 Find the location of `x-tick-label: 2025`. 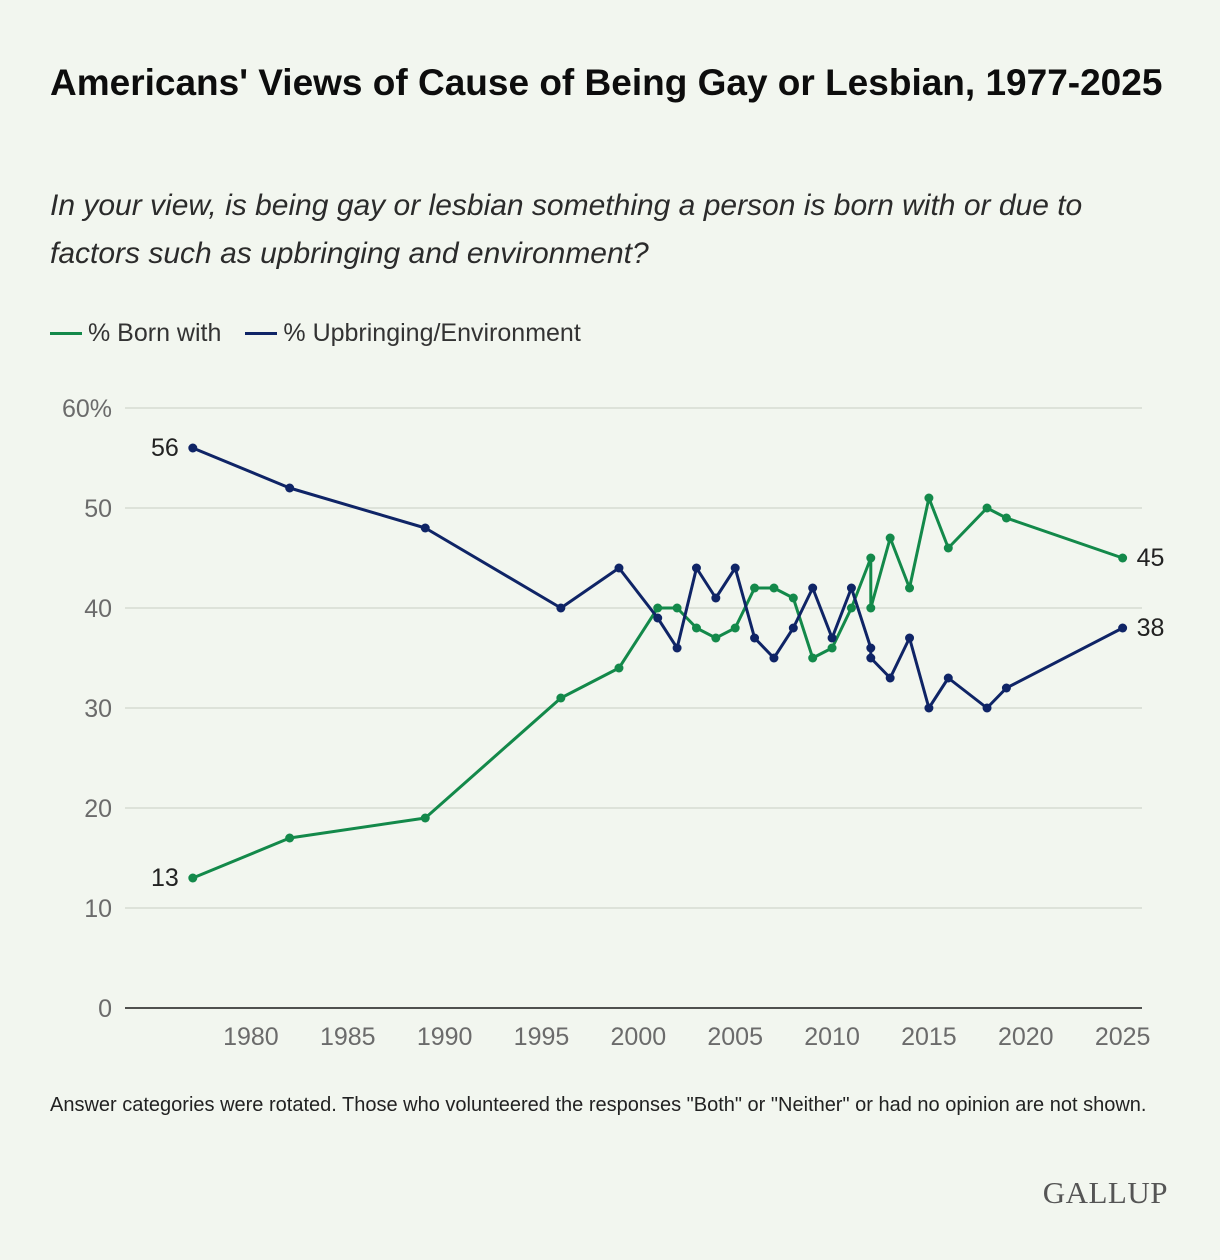

x-tick-label: 2025 is located at coordinates (1123, 1037).